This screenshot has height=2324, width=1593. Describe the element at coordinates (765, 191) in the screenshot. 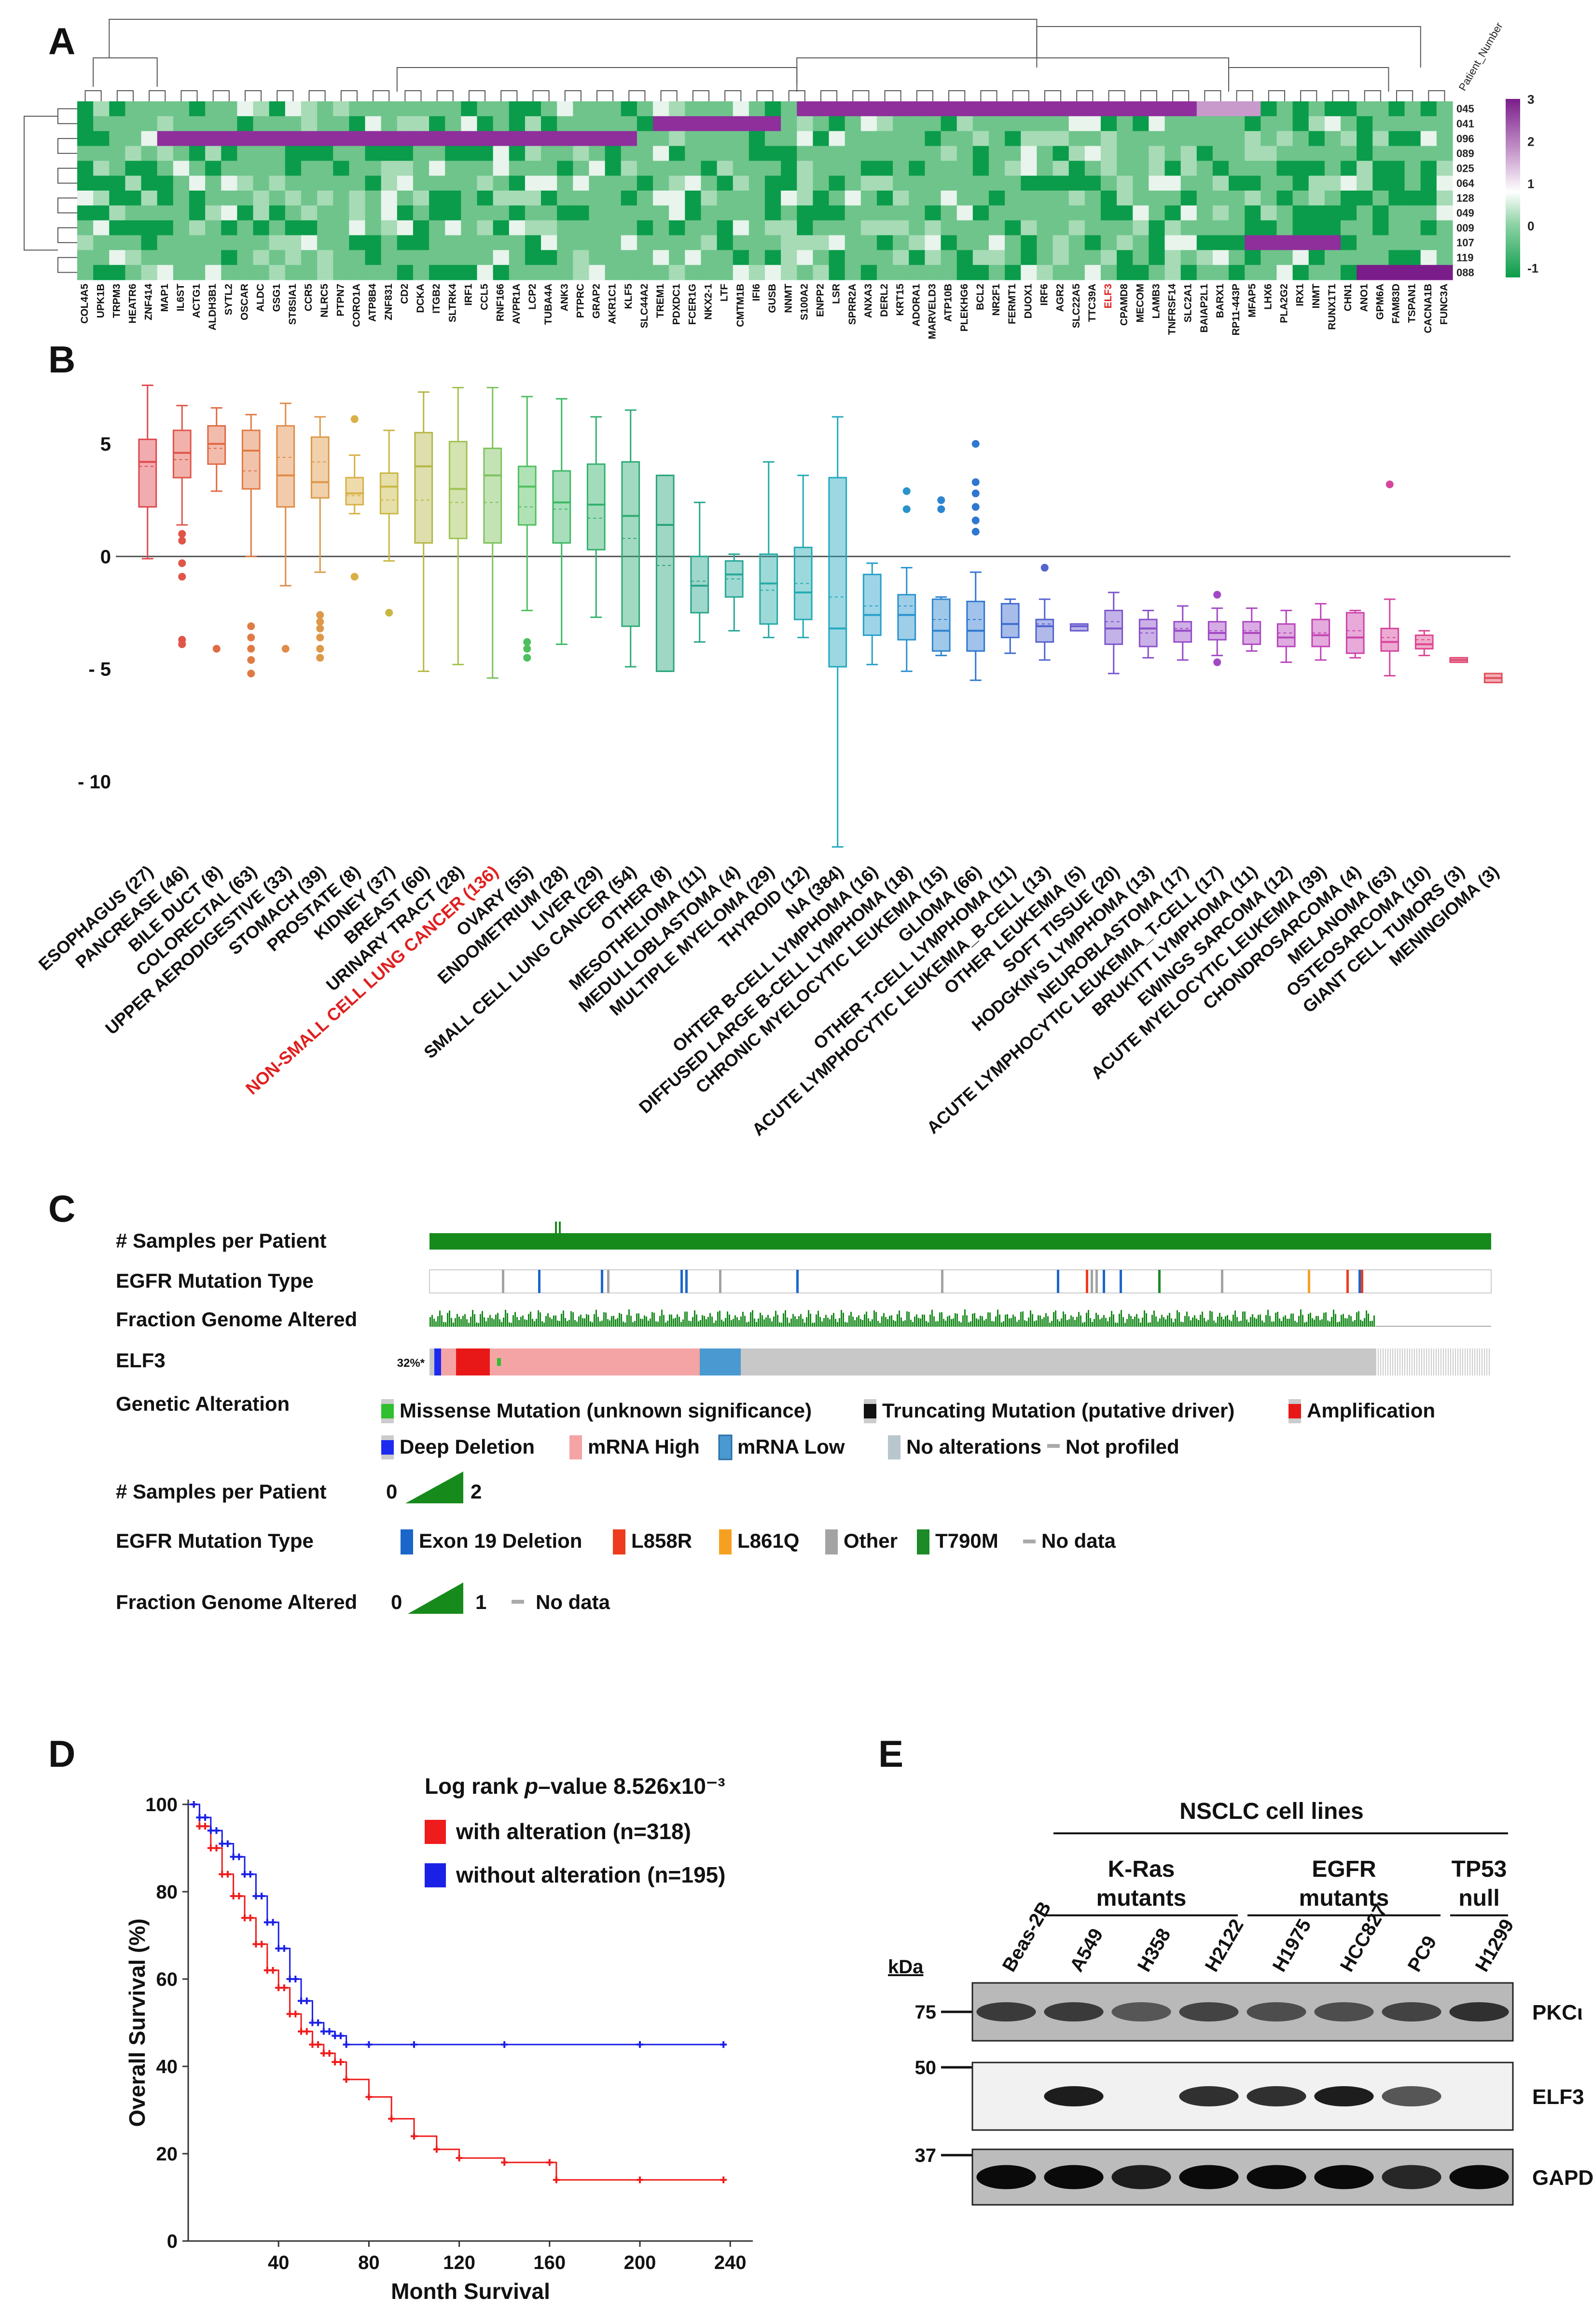

I see `heatmap-cells` at that location.